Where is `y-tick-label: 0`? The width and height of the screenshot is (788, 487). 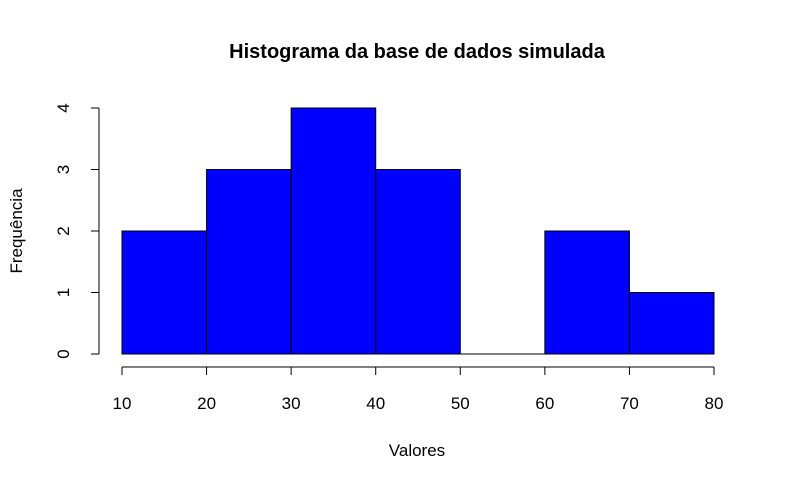 y-tick-label: 0 is located at coordinates (63, 353).